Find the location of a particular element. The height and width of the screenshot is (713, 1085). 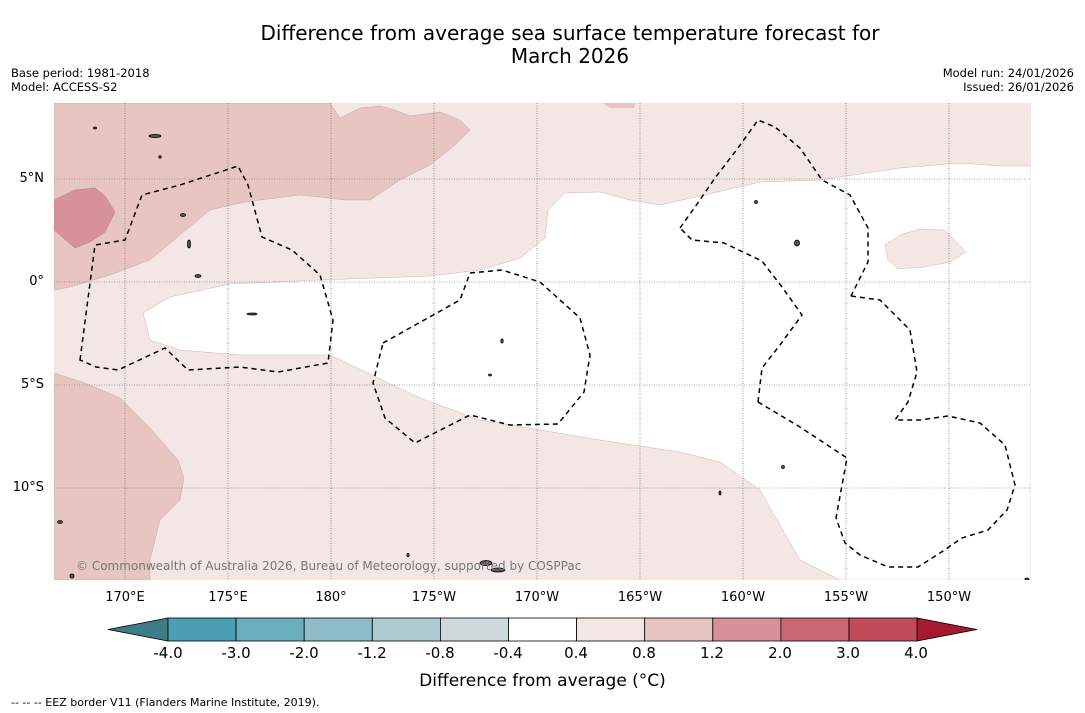

anomaly-band-0.8-1.2-north is located at coordinates (262, 197).